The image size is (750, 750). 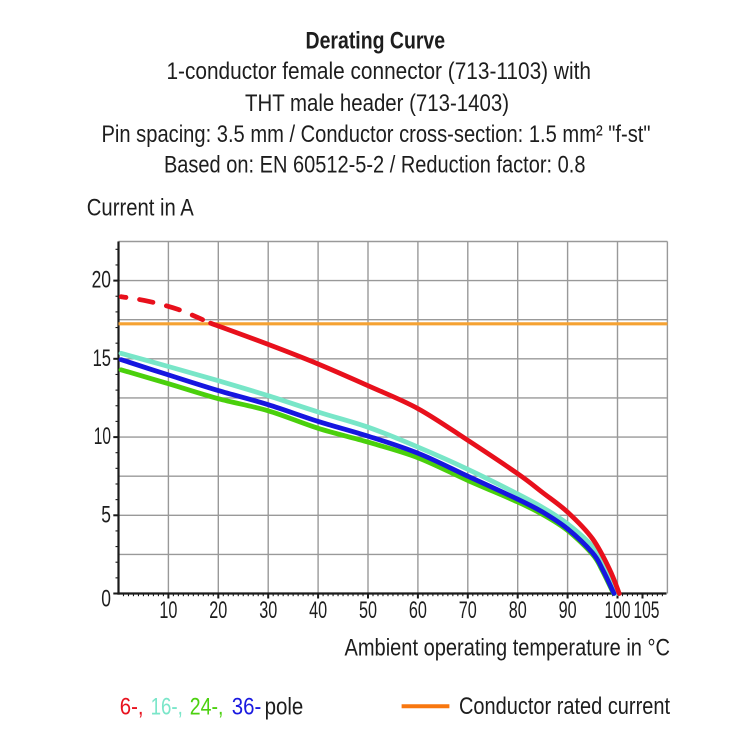 I want to click on svg-text: 36-, so click(x=246, y=706).